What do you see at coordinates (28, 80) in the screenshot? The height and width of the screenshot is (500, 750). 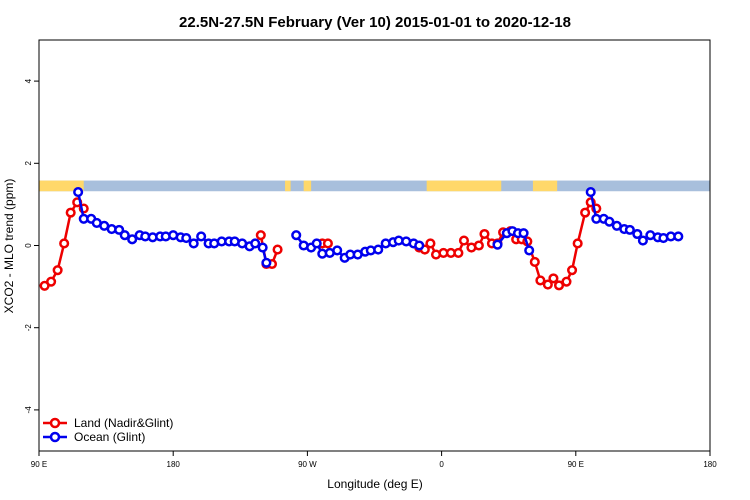 I see `y-tick-label-4: 4` at bounding box center [28, 80].